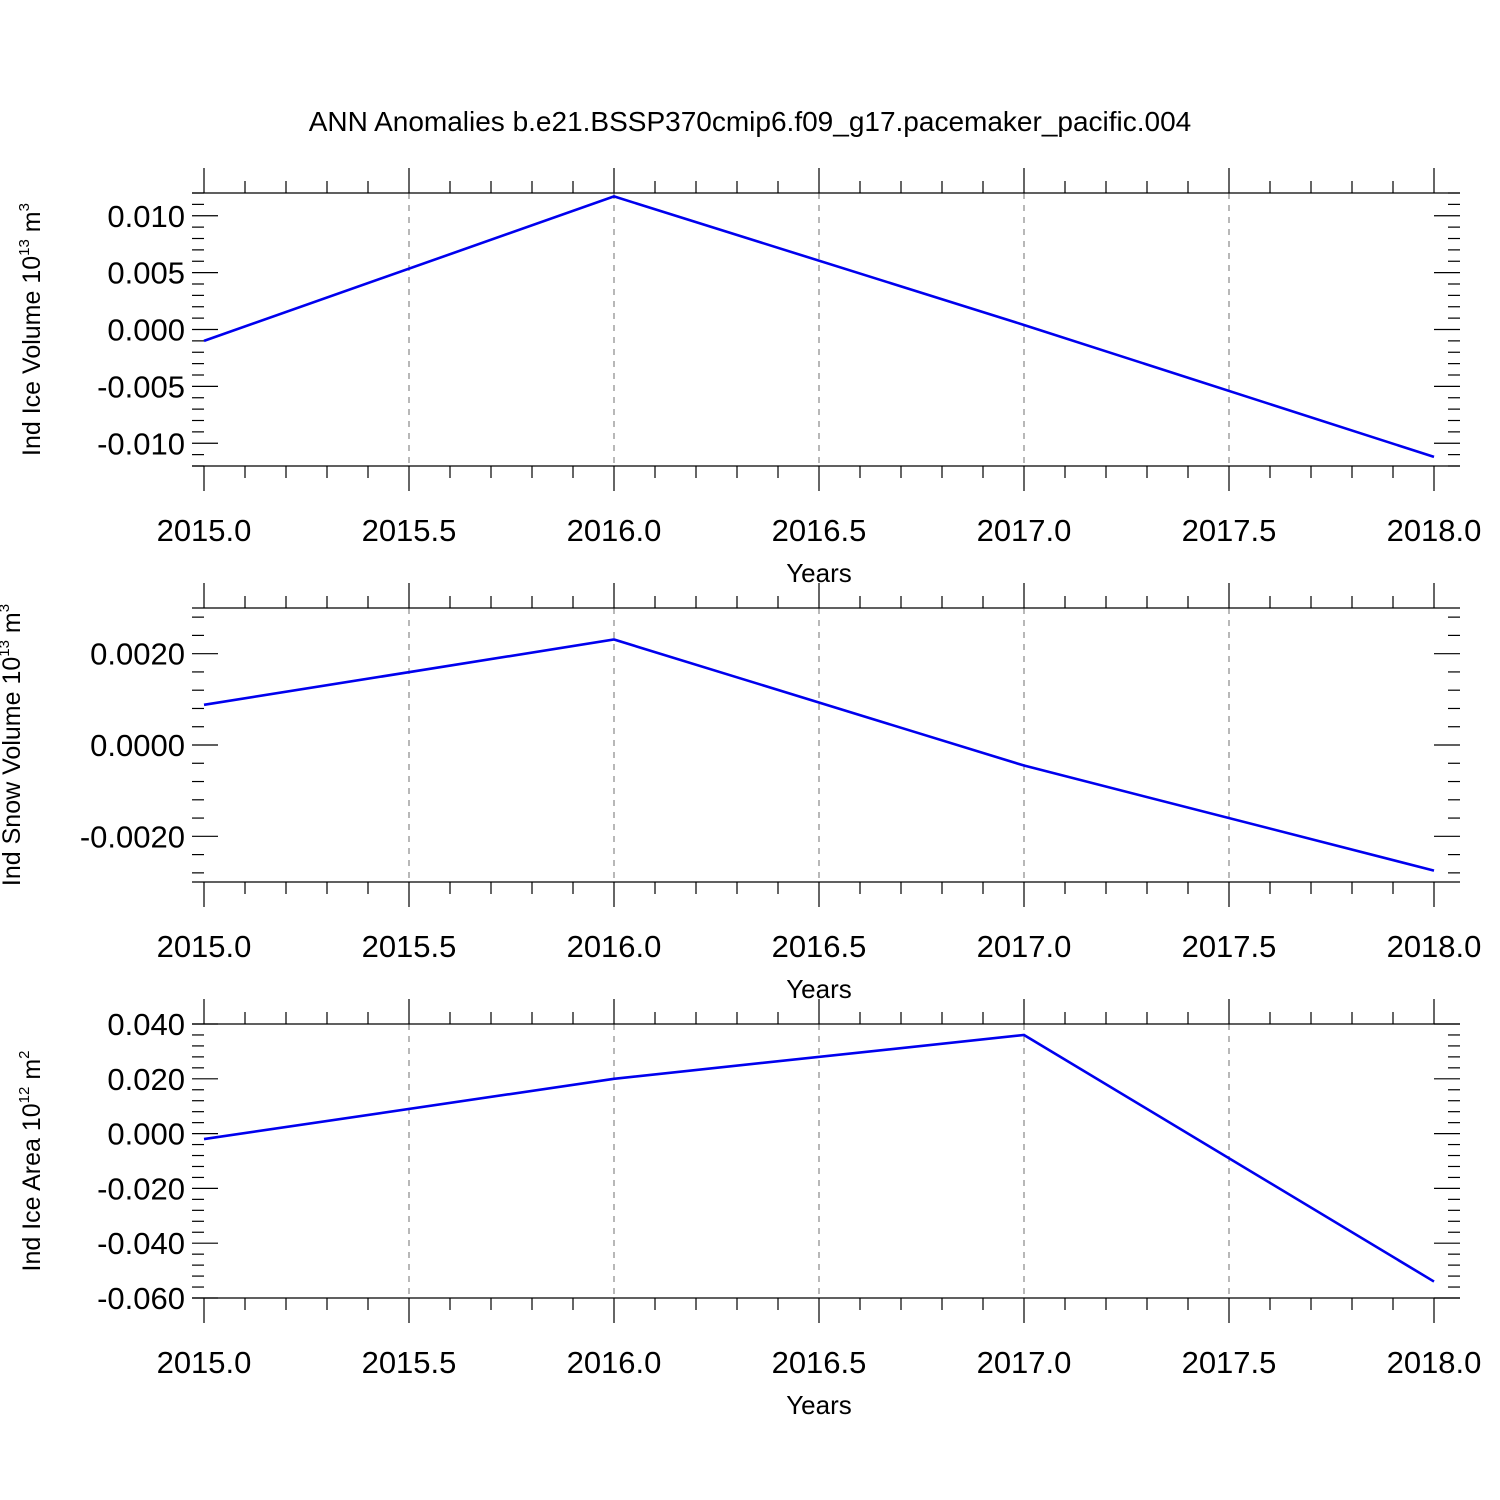 The width and height of the screenshot is (1500, 1500). I want to click on y-label-exponent: 12, so click(24, 1095).